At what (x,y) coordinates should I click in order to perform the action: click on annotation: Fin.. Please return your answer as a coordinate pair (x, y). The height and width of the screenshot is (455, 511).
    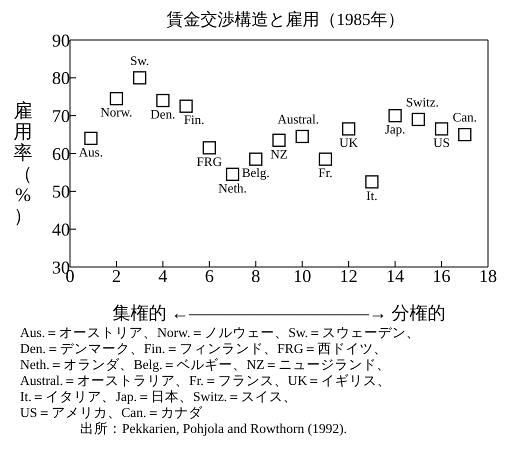
    Looking at the image, I should click on (194, 120).